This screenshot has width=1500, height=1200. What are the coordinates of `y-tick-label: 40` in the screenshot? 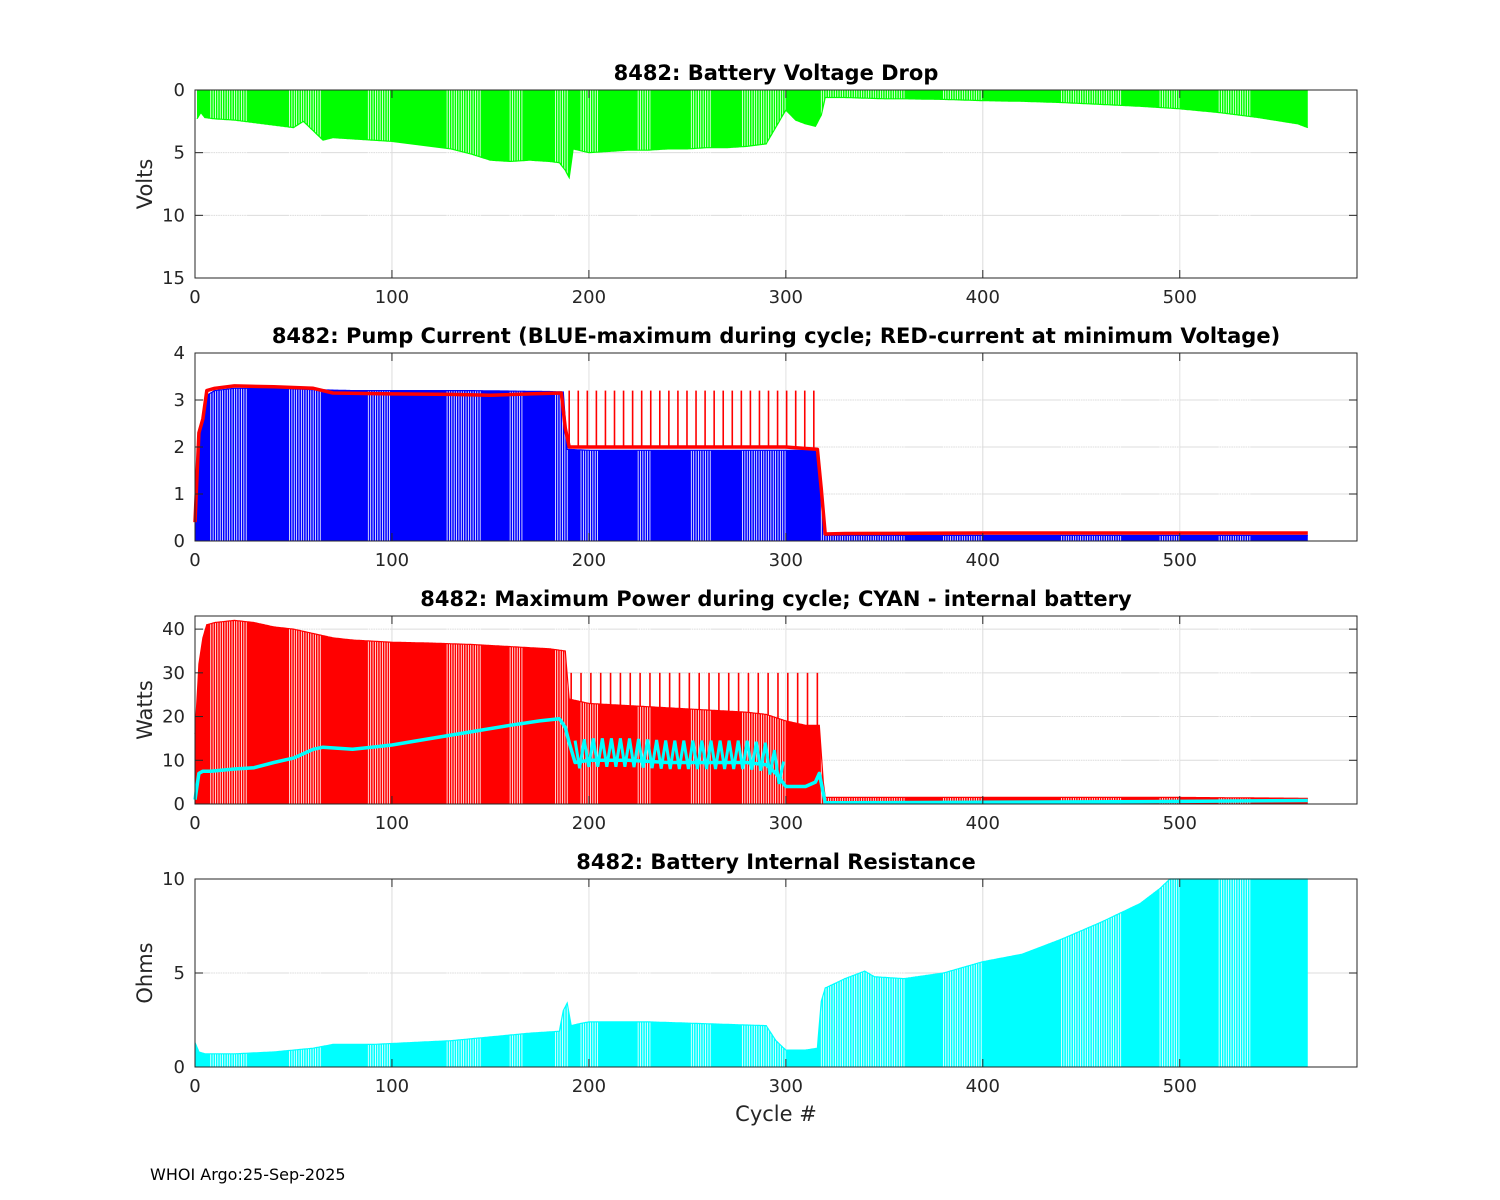 It's located at (173, 629).